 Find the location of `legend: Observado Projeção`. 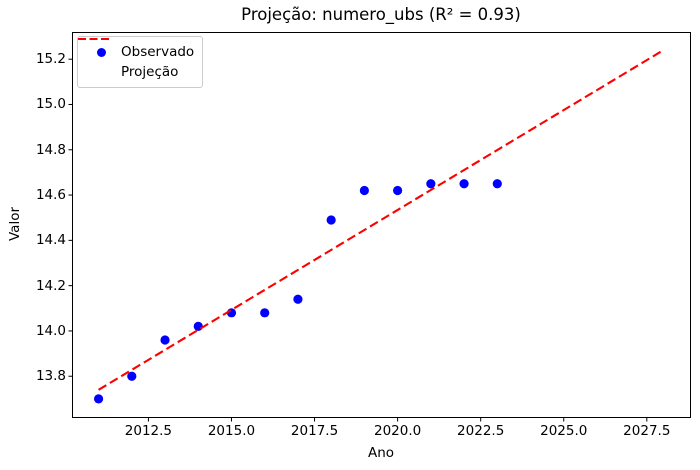

legend: Observado Projeção is located at coordinates (140, 62).